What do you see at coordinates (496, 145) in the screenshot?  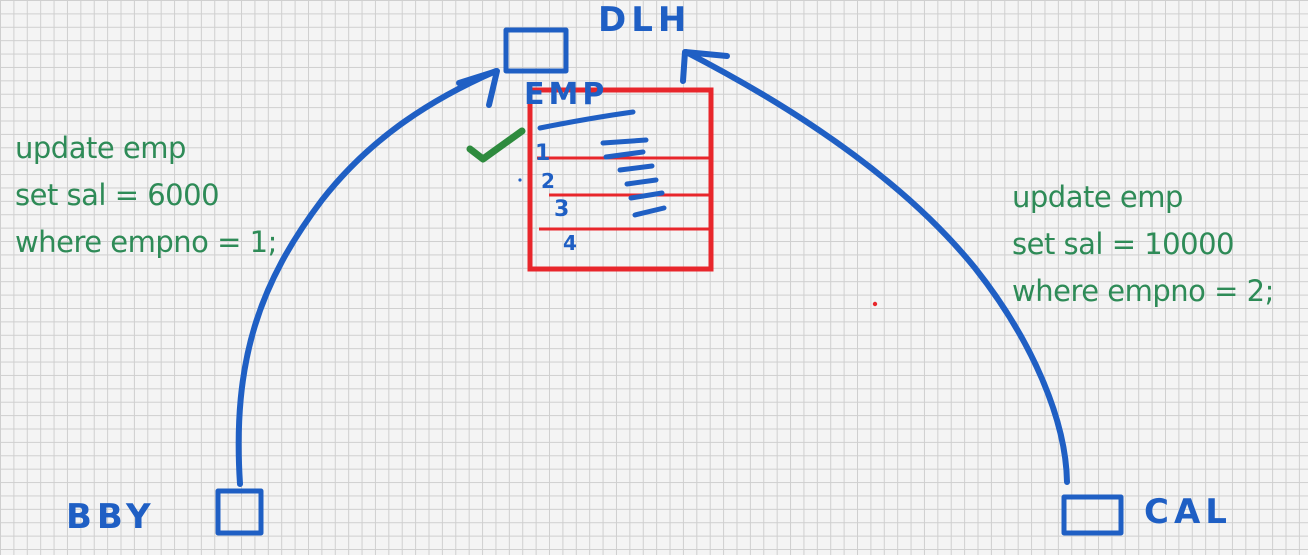 I see `checkmark-icon` at bounding box center [496, 145].